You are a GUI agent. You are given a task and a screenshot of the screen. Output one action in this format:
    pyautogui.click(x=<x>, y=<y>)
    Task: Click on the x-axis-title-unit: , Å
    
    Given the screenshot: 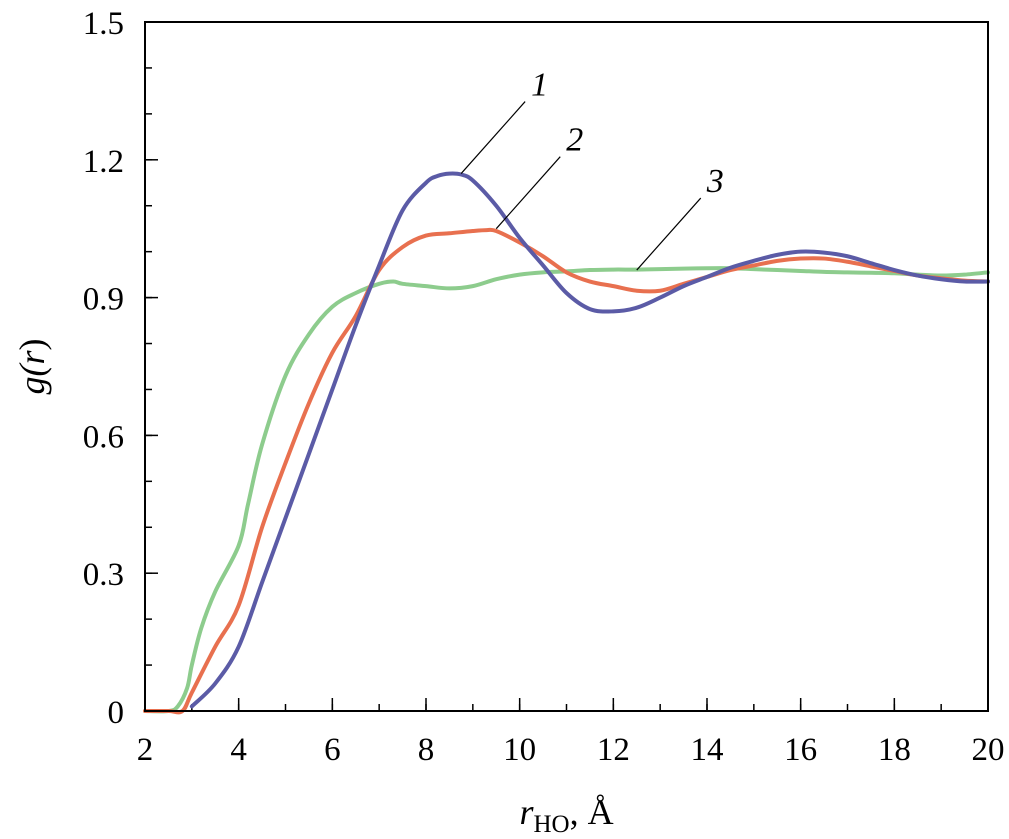 What is the action you would take?
    pyautogui.click(x=592, y=812)
    